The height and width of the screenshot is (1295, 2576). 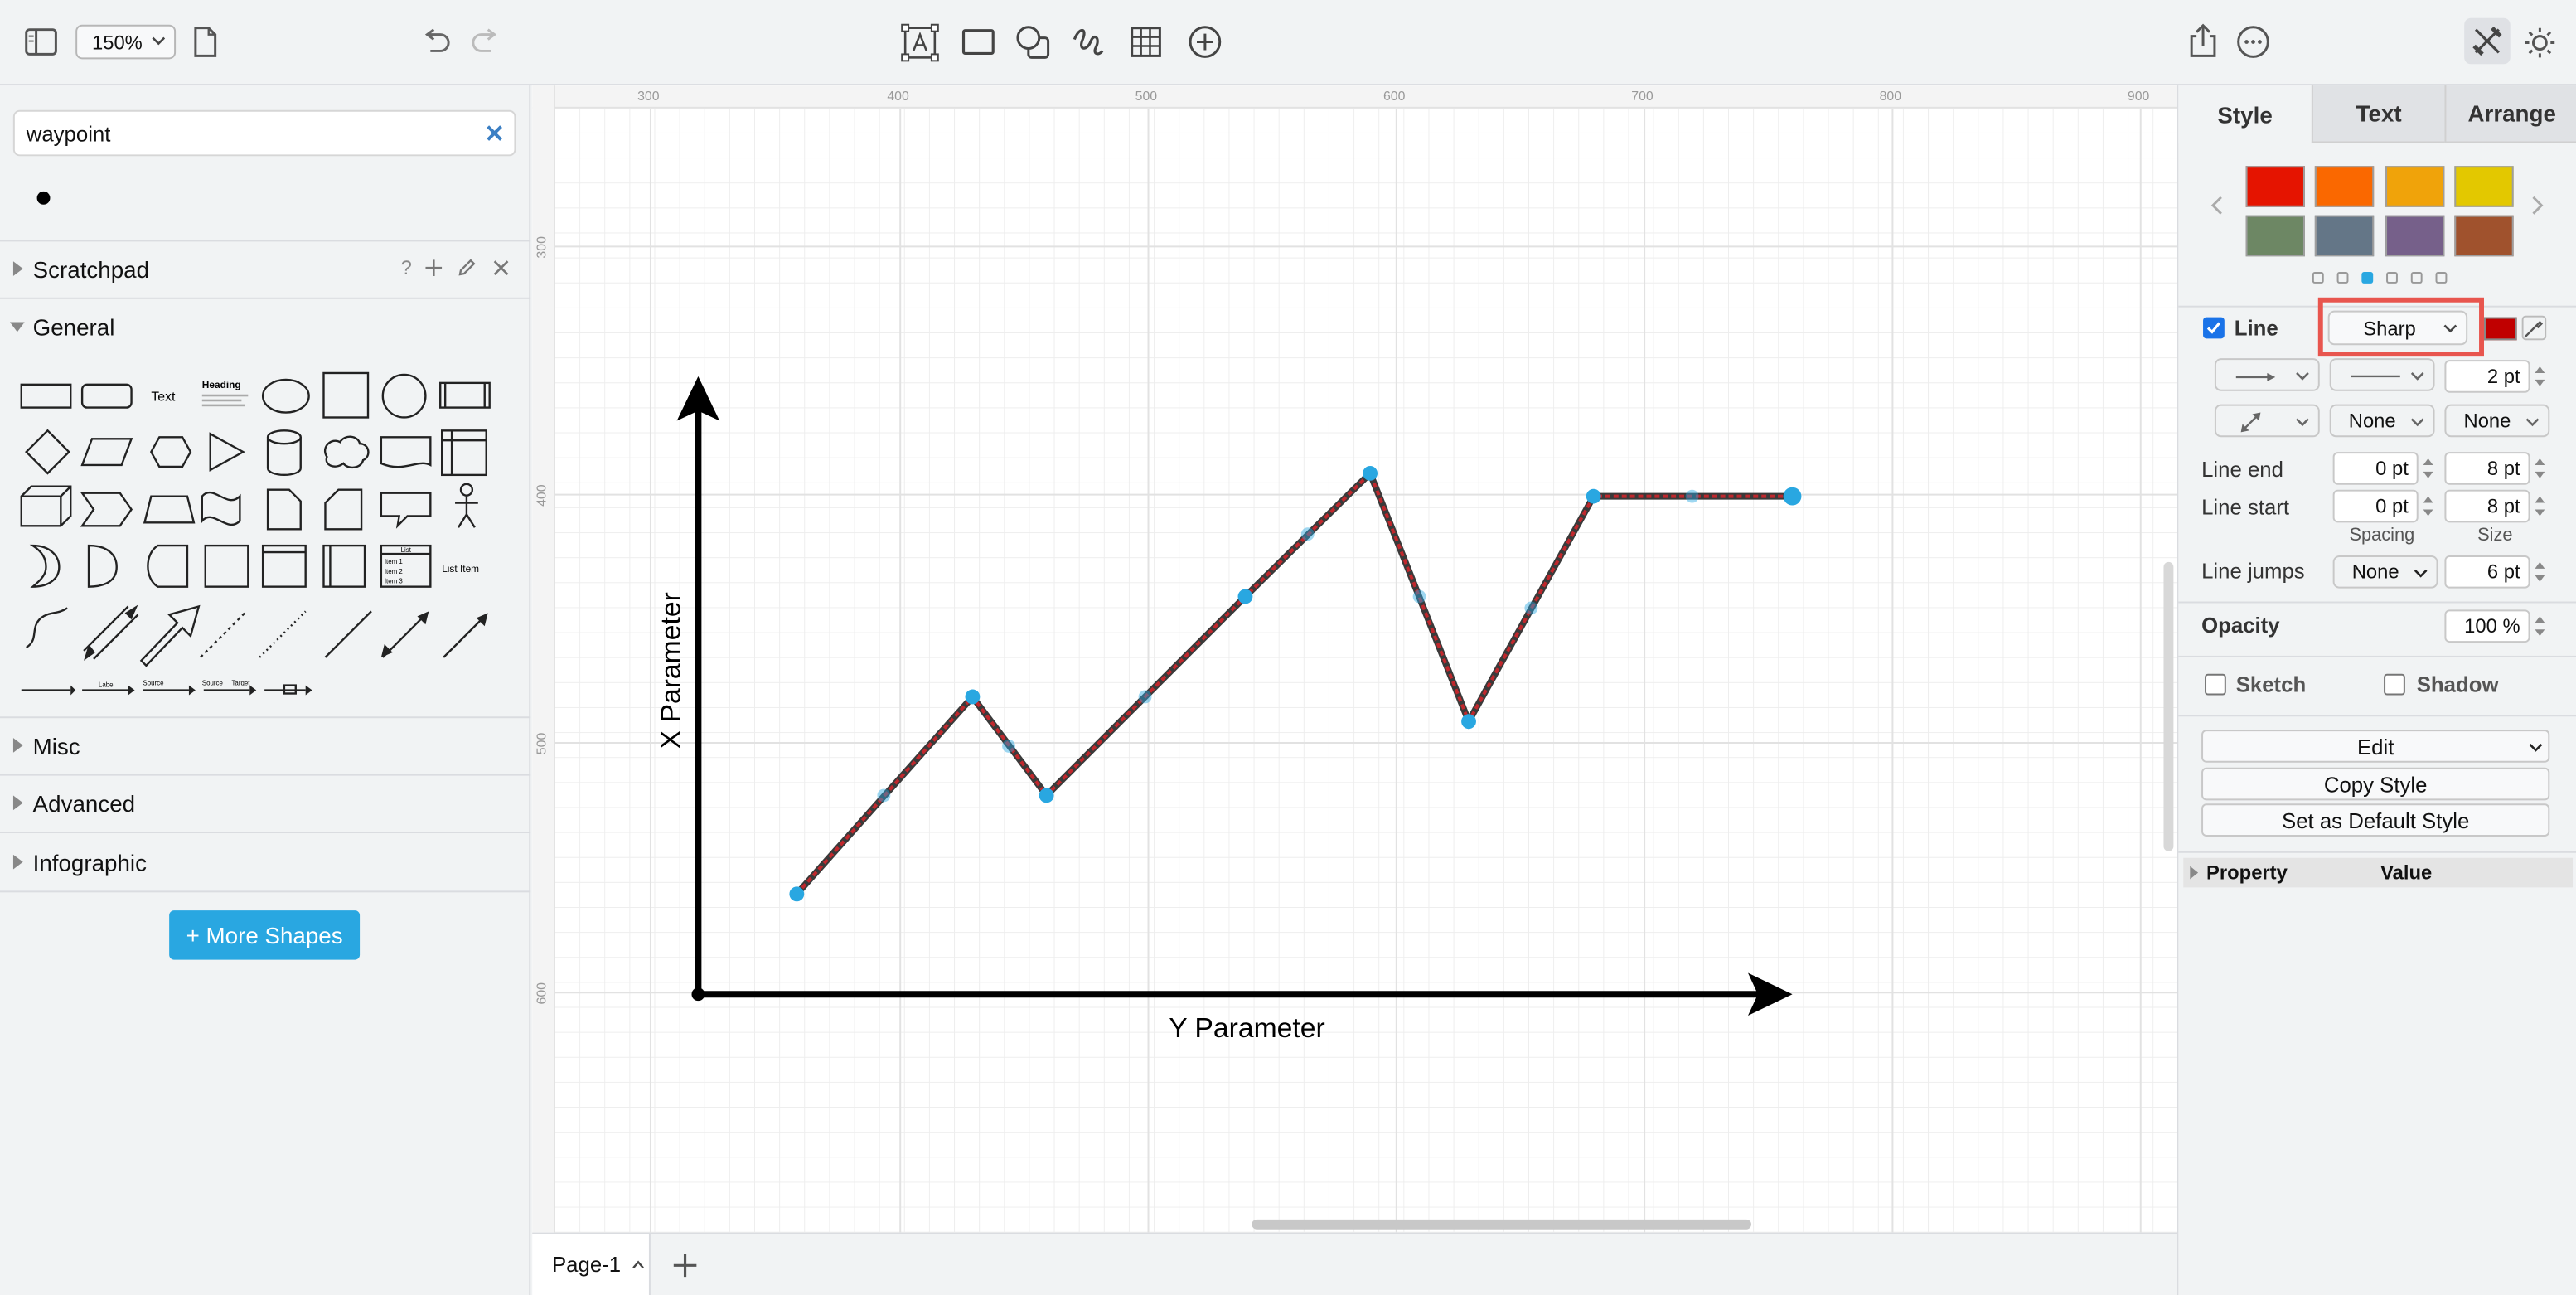 What do you see at coordinates (1246, 1028) in the screenshot?
I see `x-axis-label: Y Parameter` at bounding box center [1246, 1028].